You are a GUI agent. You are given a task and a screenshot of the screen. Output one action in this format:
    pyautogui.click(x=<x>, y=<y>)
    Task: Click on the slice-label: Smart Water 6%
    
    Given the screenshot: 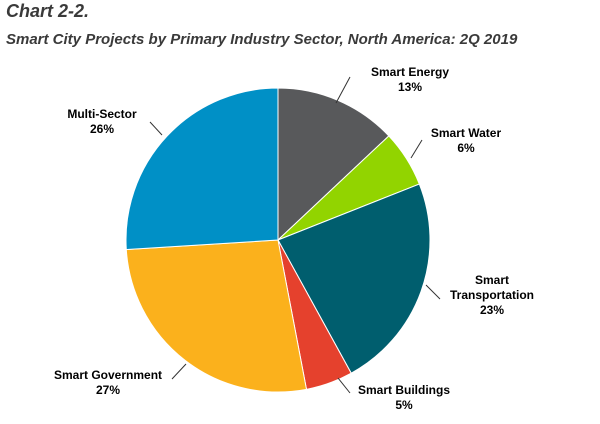 What is the action you would take?
    pyautogui.click(x=466, y=140)
    